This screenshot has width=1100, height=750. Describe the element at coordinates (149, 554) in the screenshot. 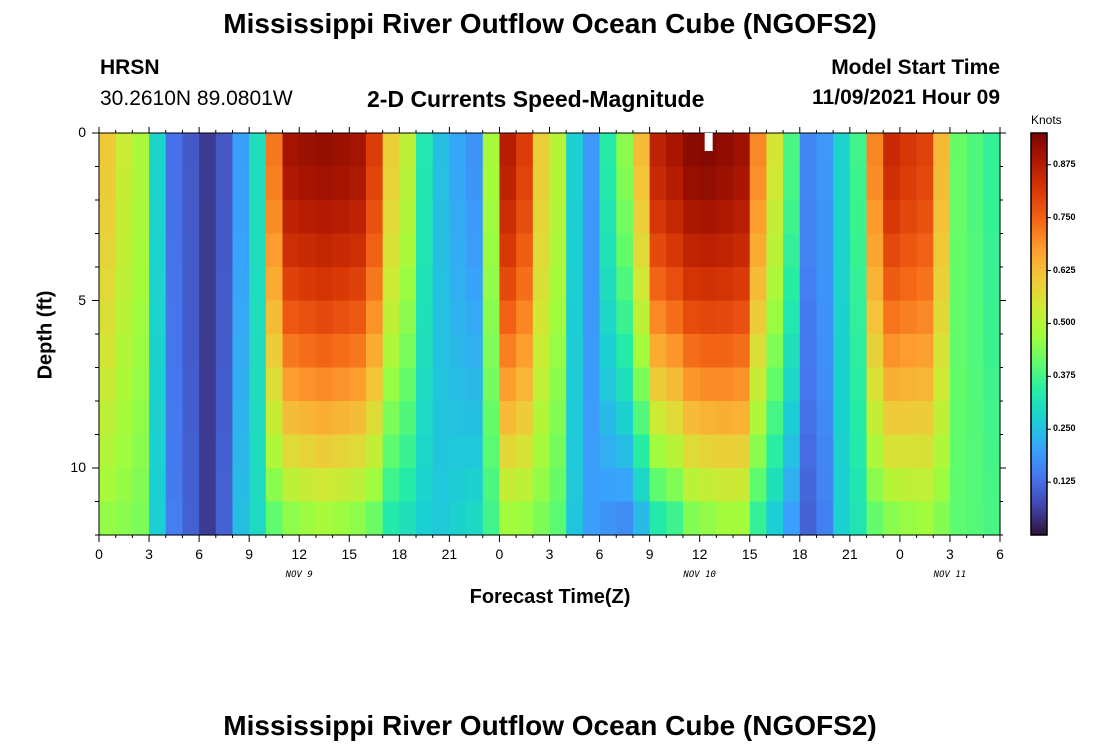

I see `x-tick-label: 3` at that location.